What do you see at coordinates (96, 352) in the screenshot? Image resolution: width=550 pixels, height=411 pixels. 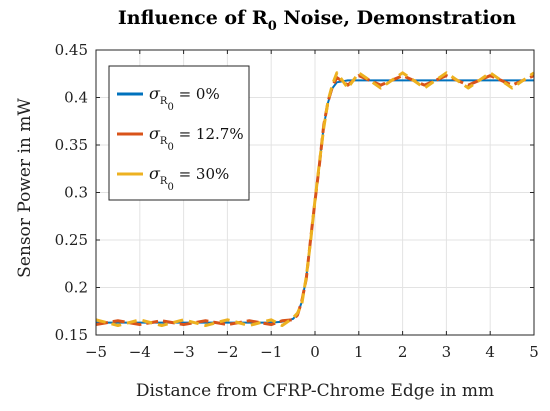 I see `x-tick-label: −5` at bounding box center [96, 352].